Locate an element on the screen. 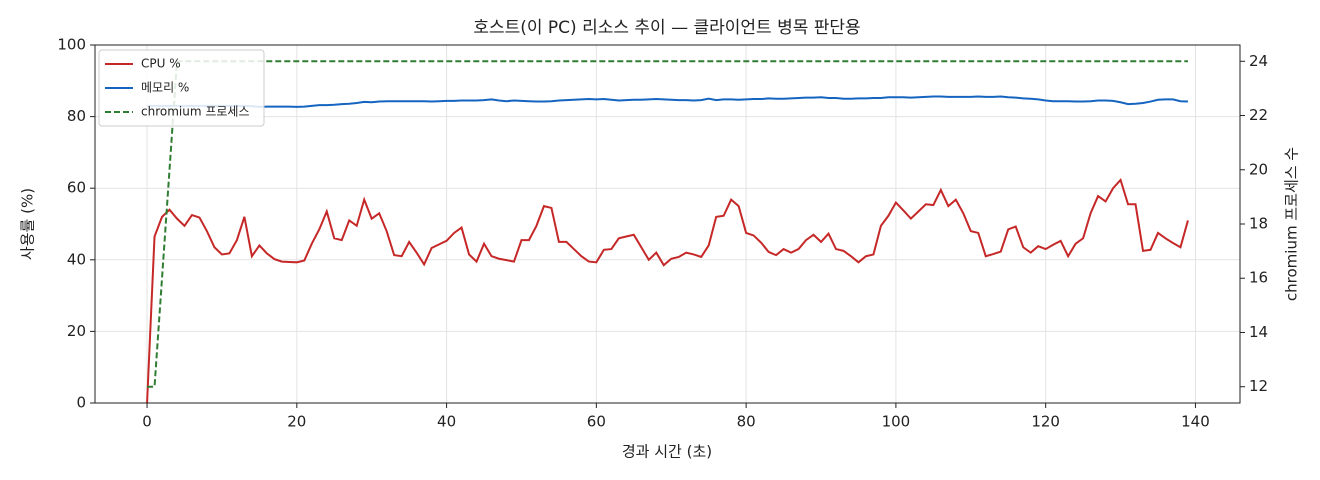 The image size is (1320, 480). y-tick-label: 40 is located at coordinates (76, 259).